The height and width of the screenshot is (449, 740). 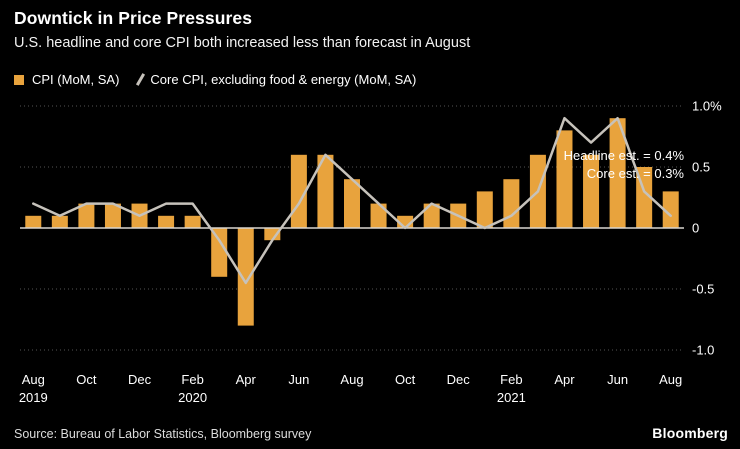 I want to click on bar-swatch-icon, so click(x=19, y=79).